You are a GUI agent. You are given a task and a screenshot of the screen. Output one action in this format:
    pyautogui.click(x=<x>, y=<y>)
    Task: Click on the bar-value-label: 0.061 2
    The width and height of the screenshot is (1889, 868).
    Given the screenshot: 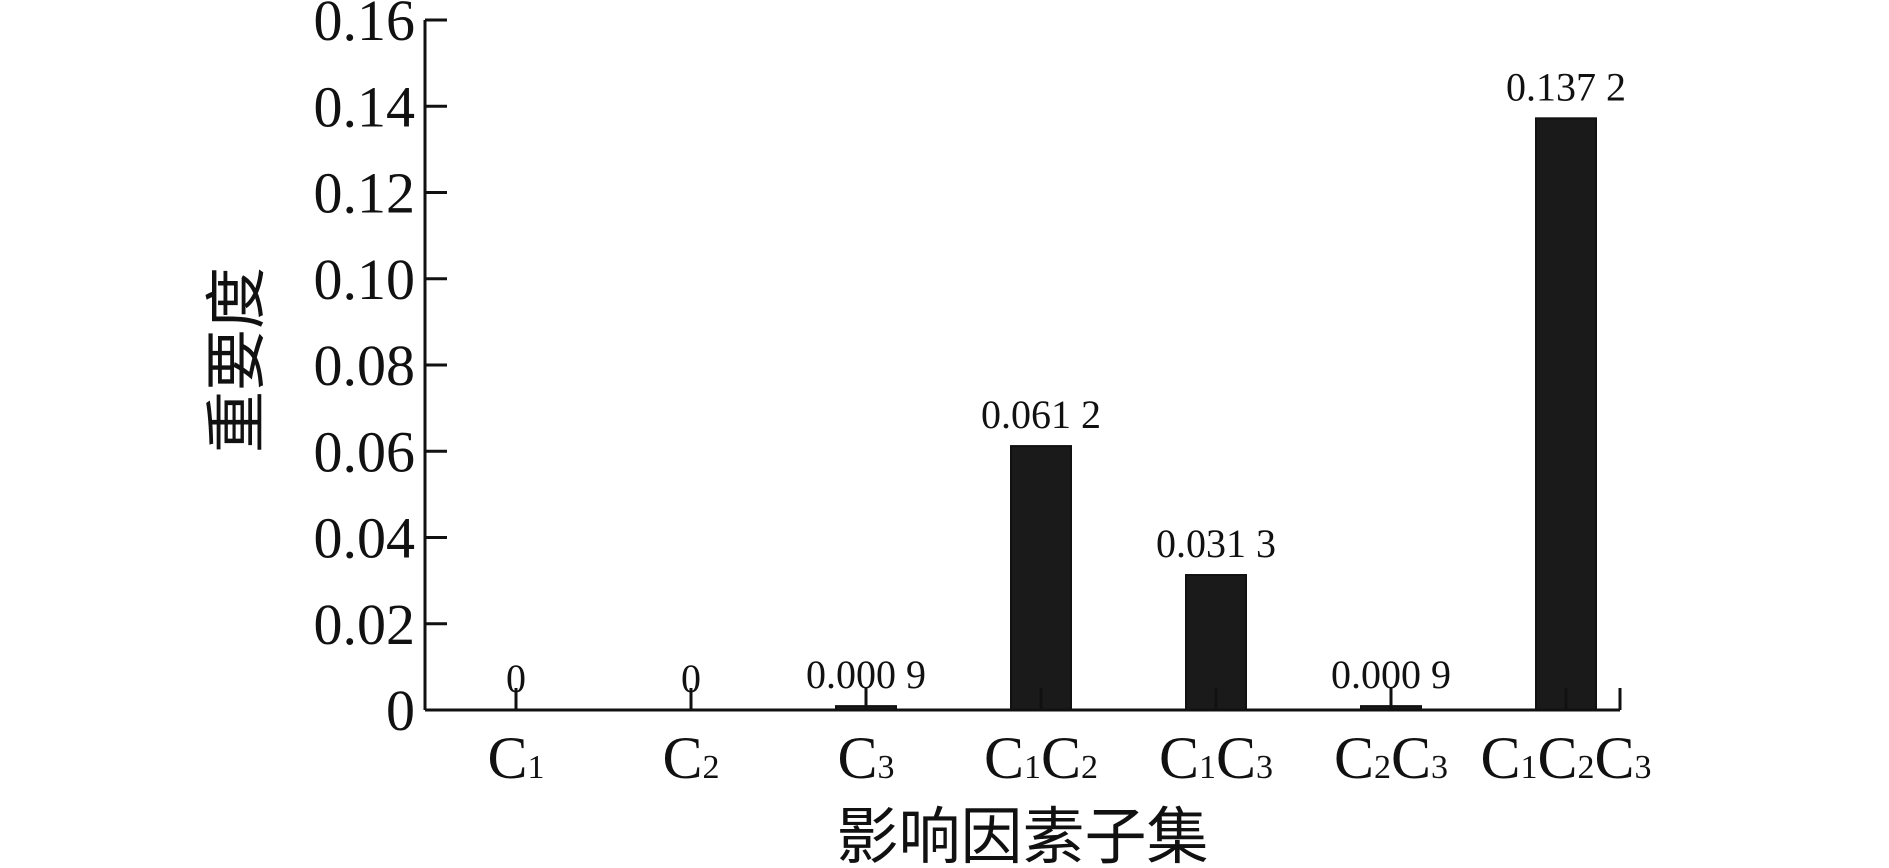 What is the action you would take?
    pyautogui.click(x=1041, y=414)
    